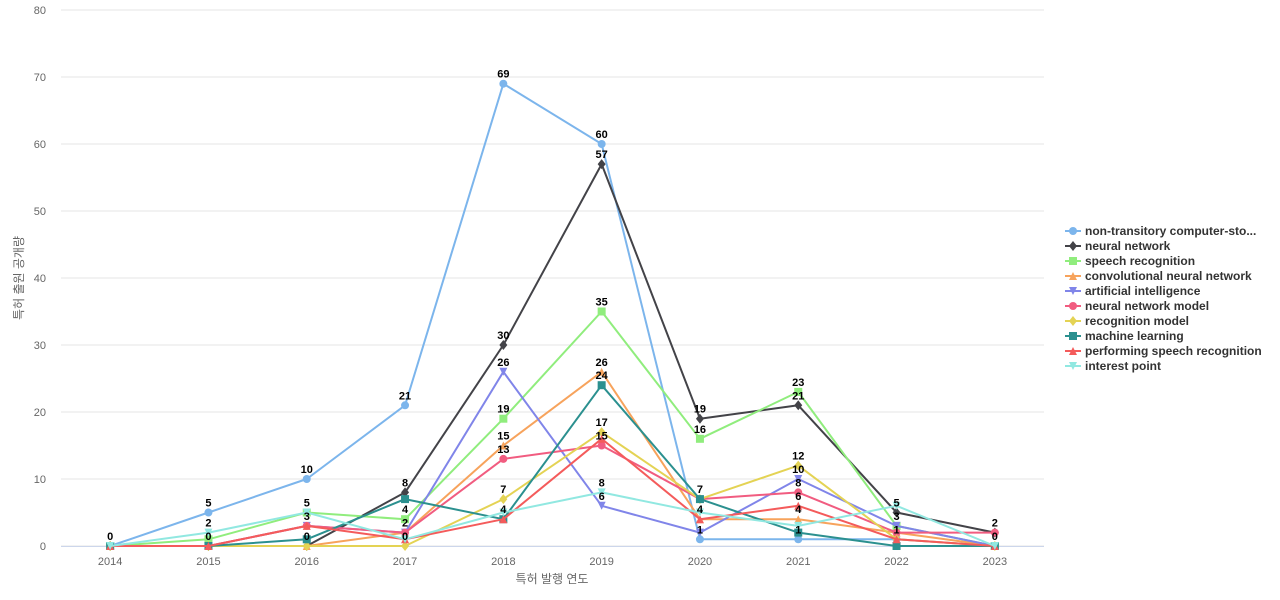  I want to click on legend-item: neural network, so click(1118, 246).